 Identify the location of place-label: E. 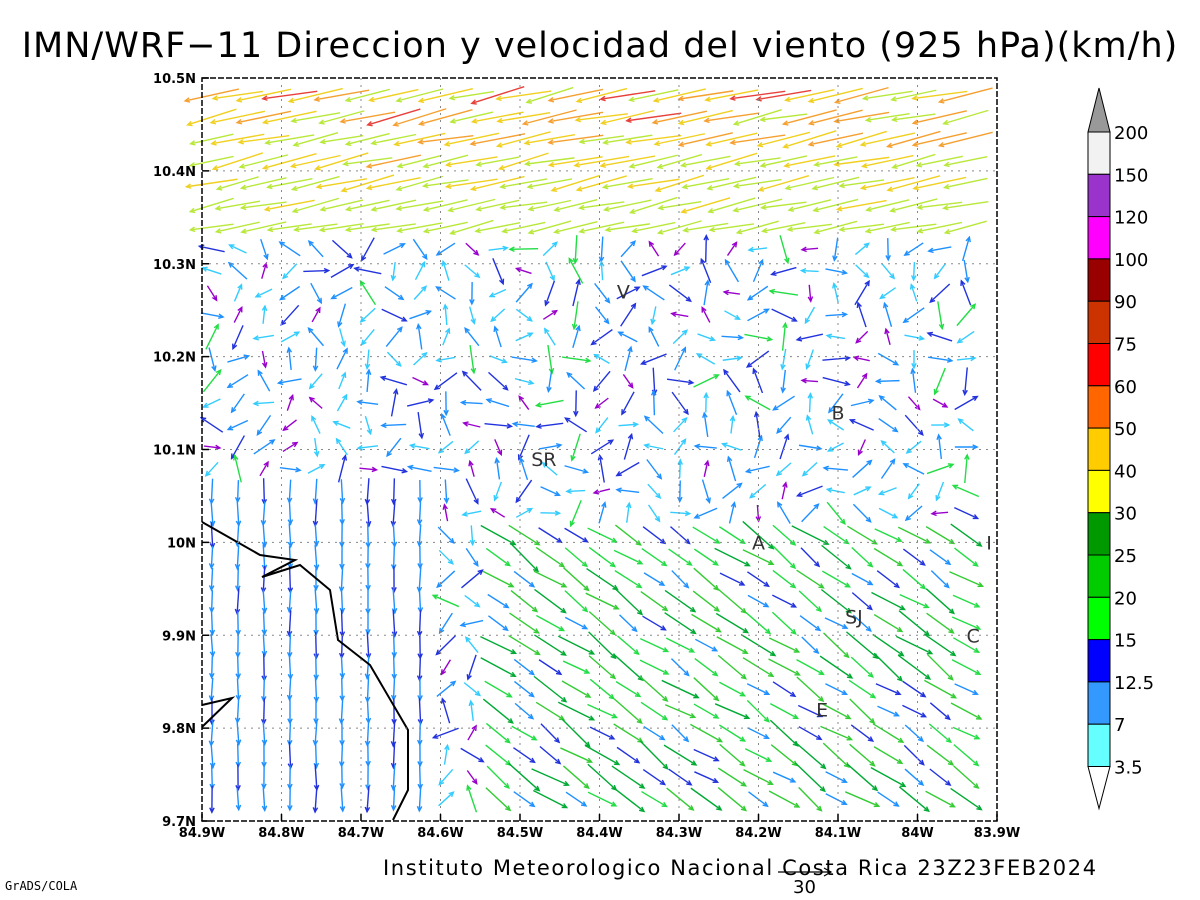
(822, 711).